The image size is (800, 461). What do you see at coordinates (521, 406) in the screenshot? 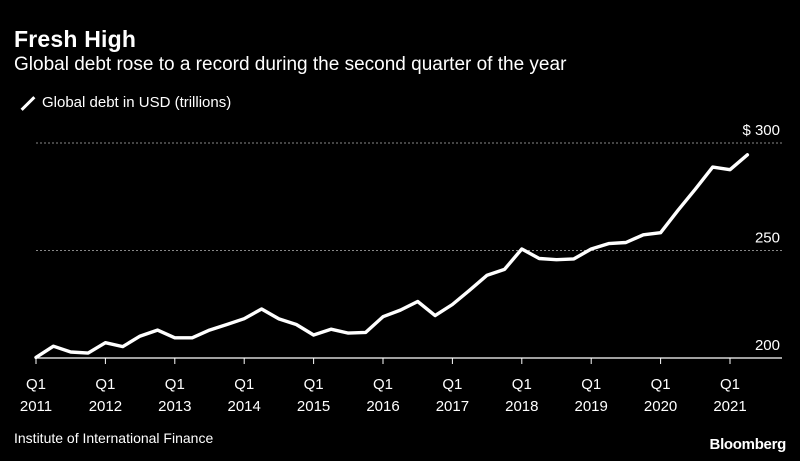
I see `x-tick-year: 2018` at bounding box center [521, 406].